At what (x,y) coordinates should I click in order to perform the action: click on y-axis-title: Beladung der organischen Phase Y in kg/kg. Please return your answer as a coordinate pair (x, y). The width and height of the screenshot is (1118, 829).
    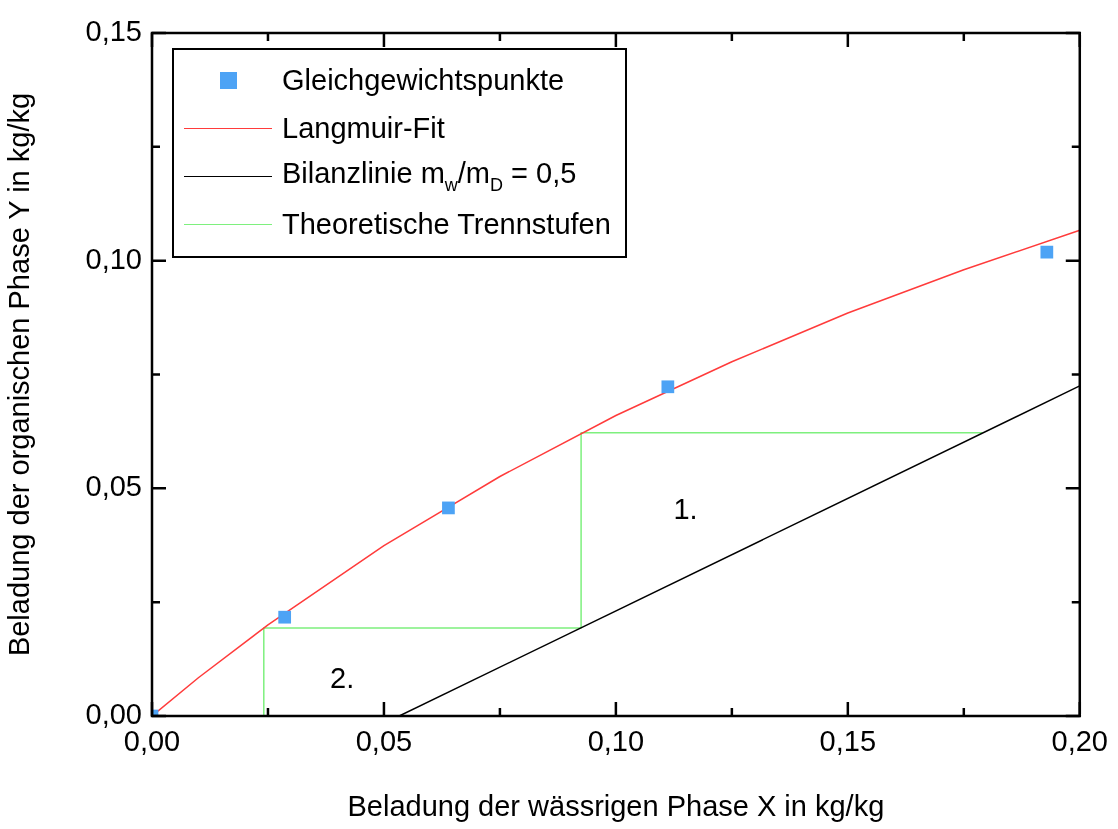
    Looking at the image, I should click on (19, 374).